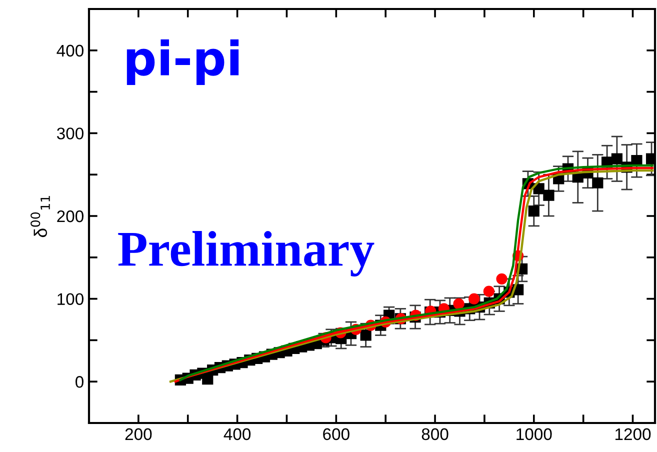  I want to click on x-tick-label: 600, so click(336, 434).